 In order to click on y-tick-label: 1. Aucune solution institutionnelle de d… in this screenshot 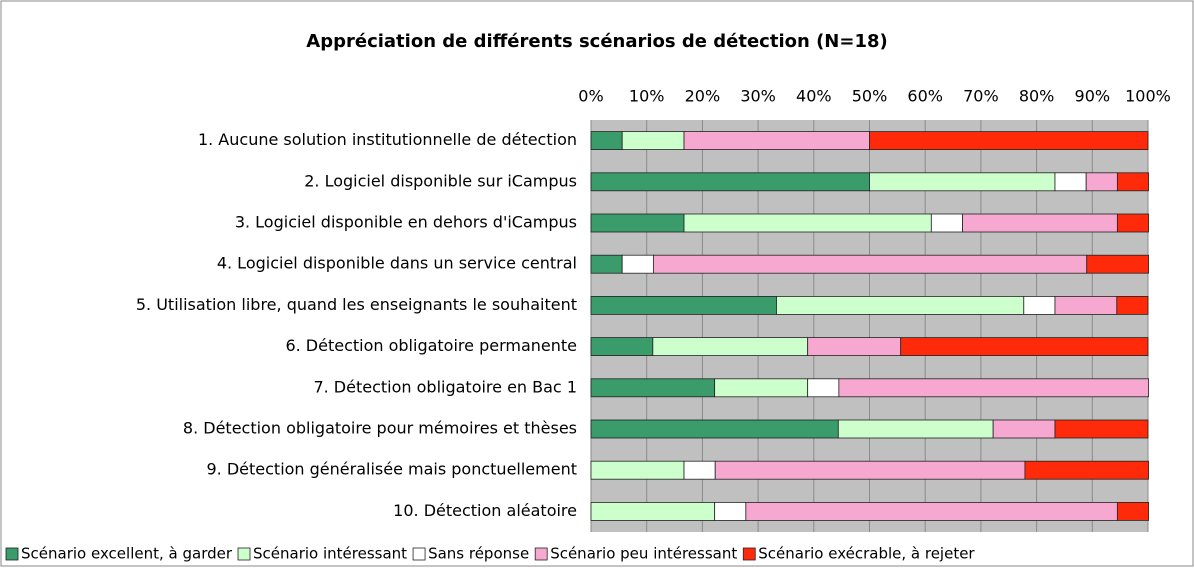, I will do `click(387, 139)`.